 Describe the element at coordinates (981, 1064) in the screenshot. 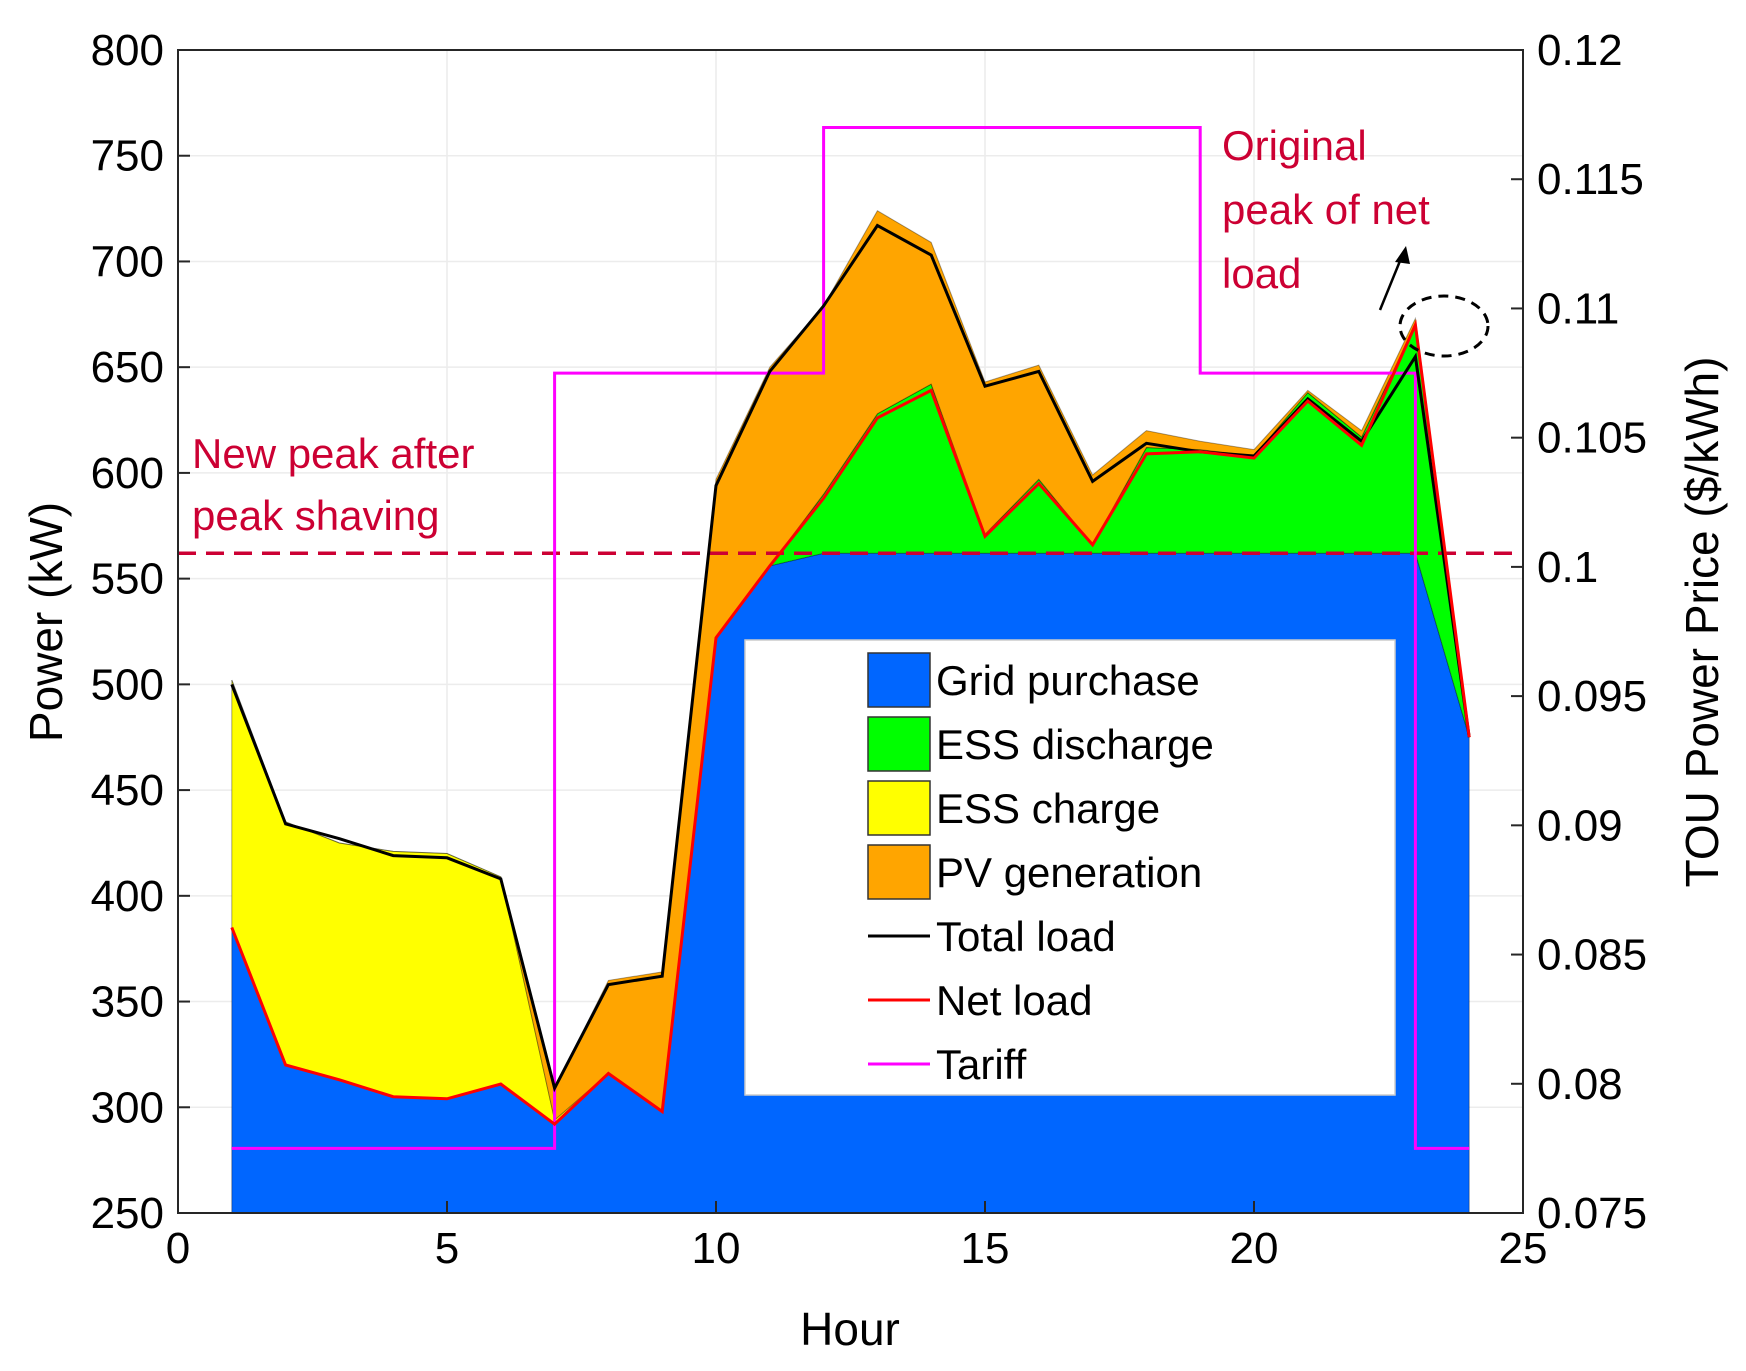

I see `legend-label-tariff: Tariff` at that location.